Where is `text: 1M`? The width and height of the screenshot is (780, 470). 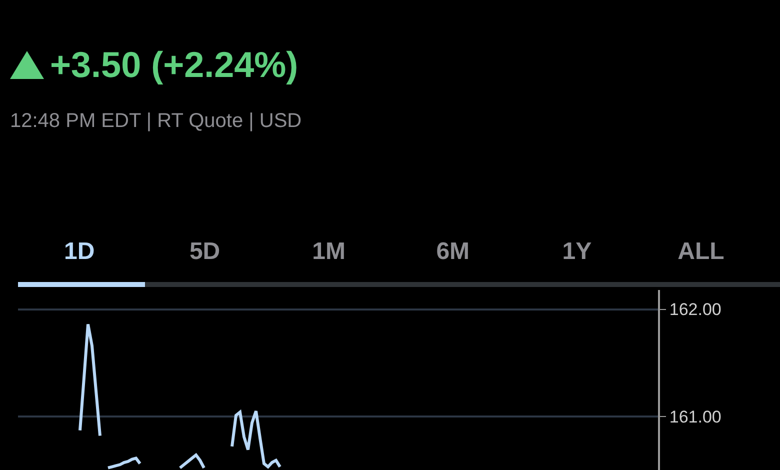 text: 1M is located at coordinates (328, 252).